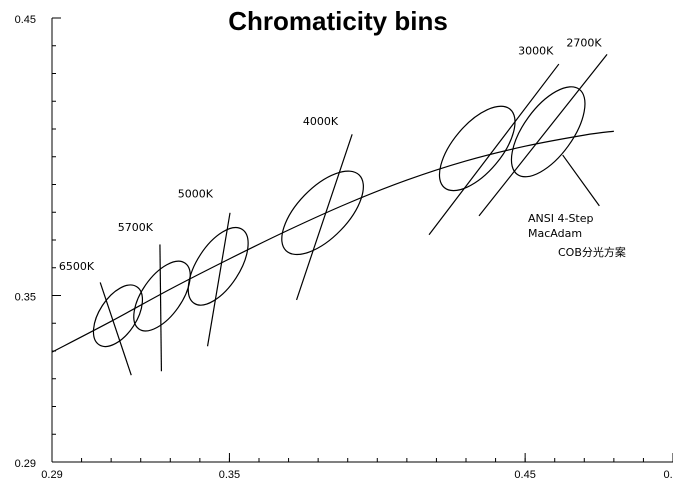  I want to click on cct-bin-4000k: 4000K, so click(322, 208).